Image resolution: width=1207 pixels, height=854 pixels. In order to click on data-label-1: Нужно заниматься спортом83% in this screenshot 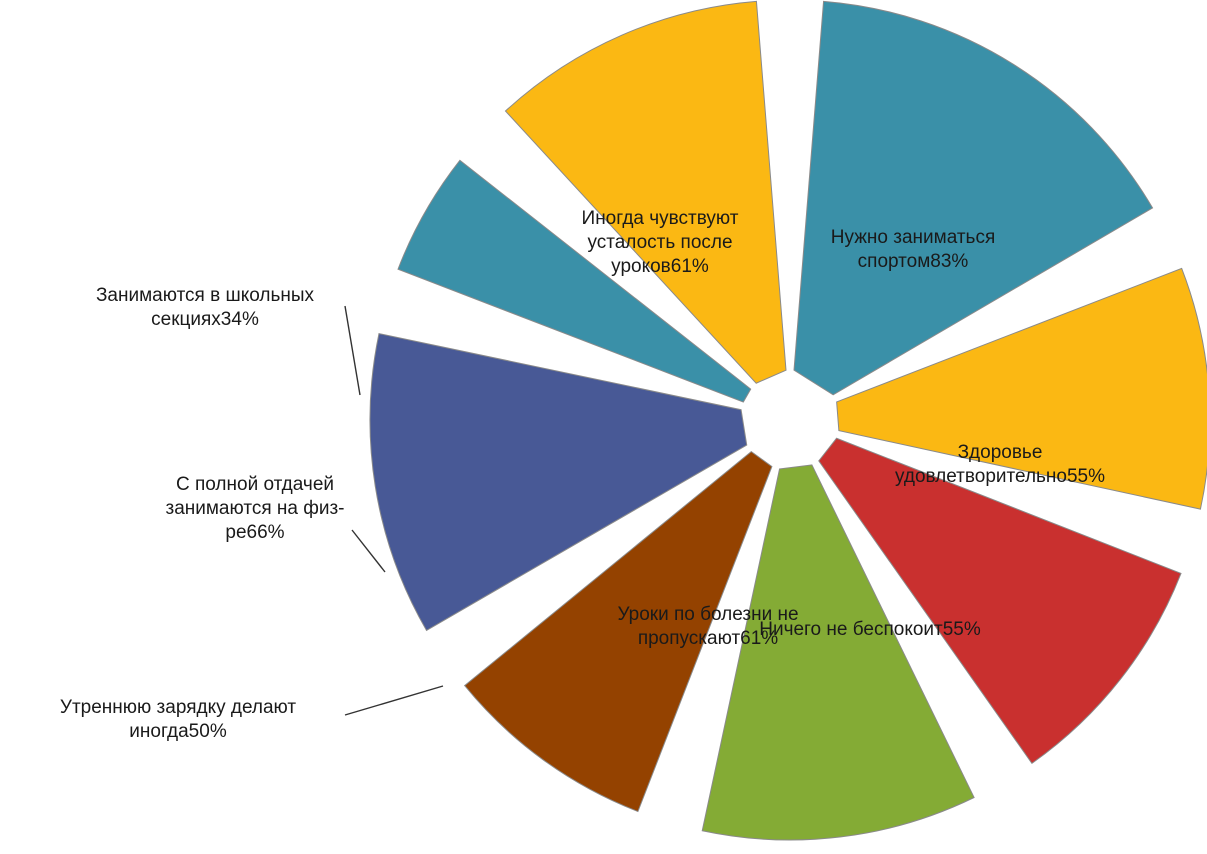, I will do `click(913, 249)`.